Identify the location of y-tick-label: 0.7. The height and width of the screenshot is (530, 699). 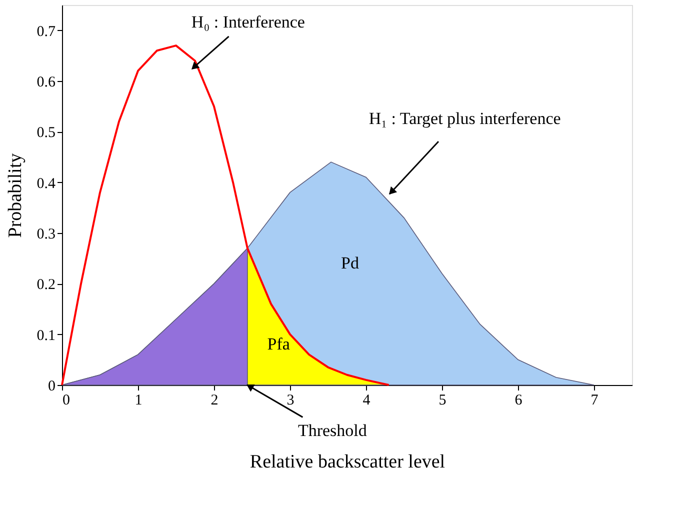
(46, 32).